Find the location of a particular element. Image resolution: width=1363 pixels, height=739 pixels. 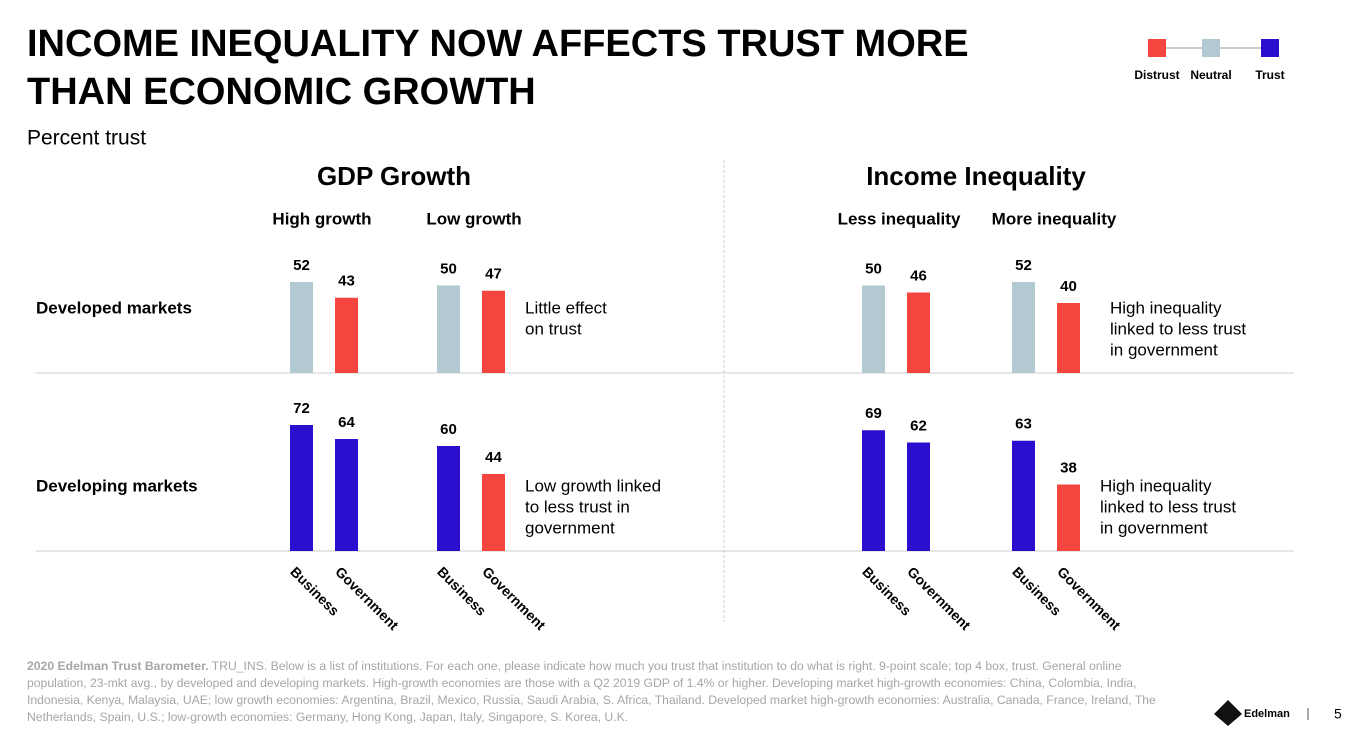

row-label: Developed markets is located at coordinates (114, 307).